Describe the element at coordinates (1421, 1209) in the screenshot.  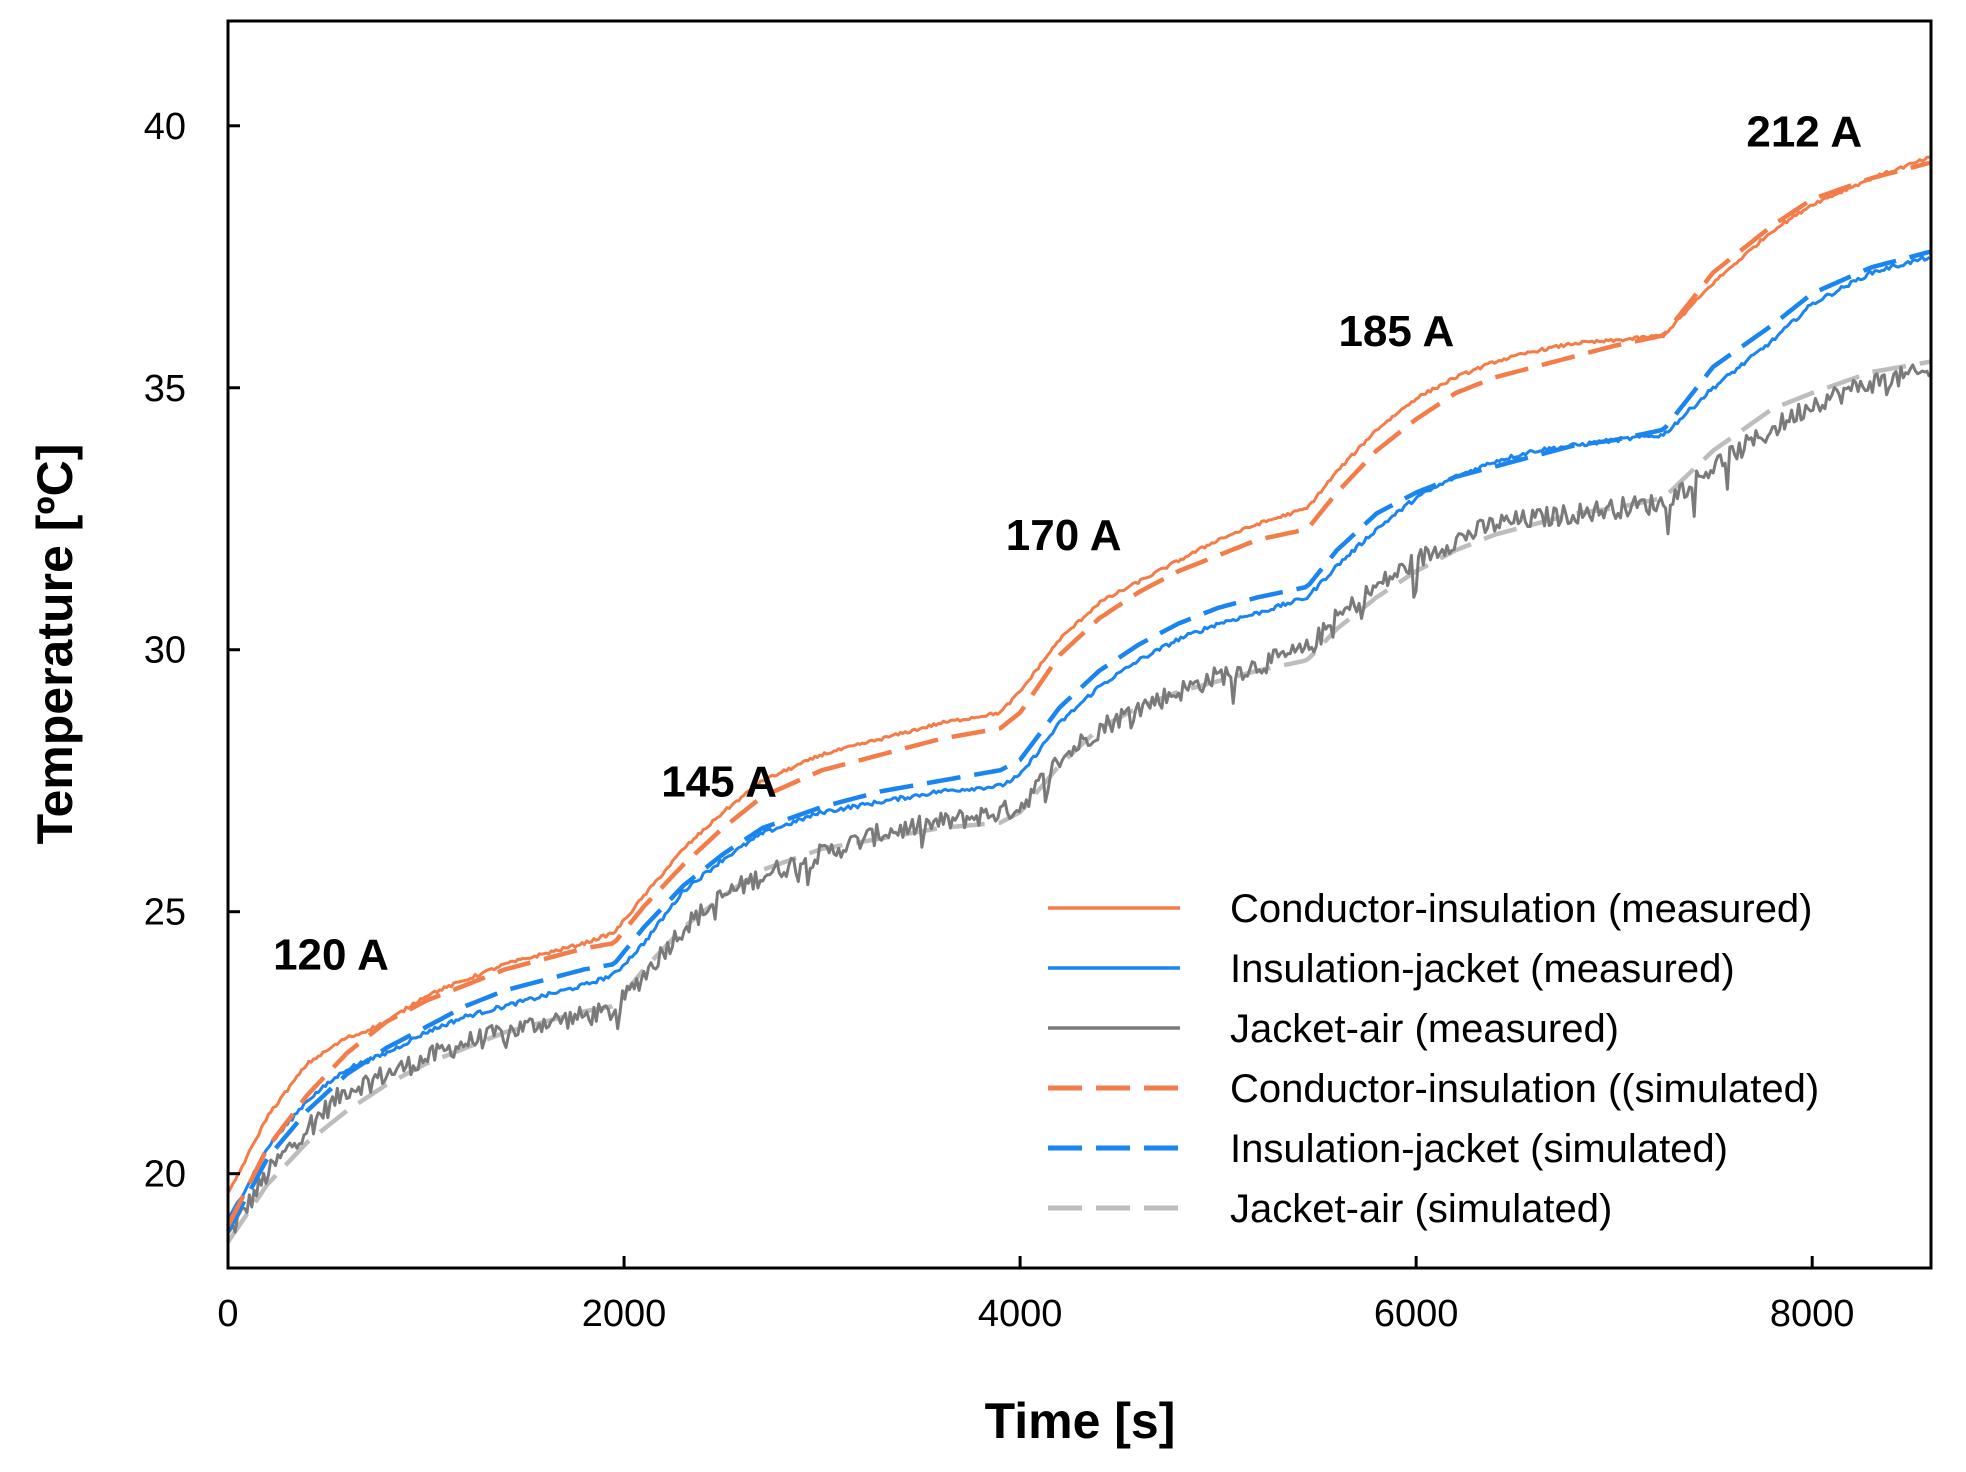
I see `legend-label-5: Jacket-air (simulated)` at that location.